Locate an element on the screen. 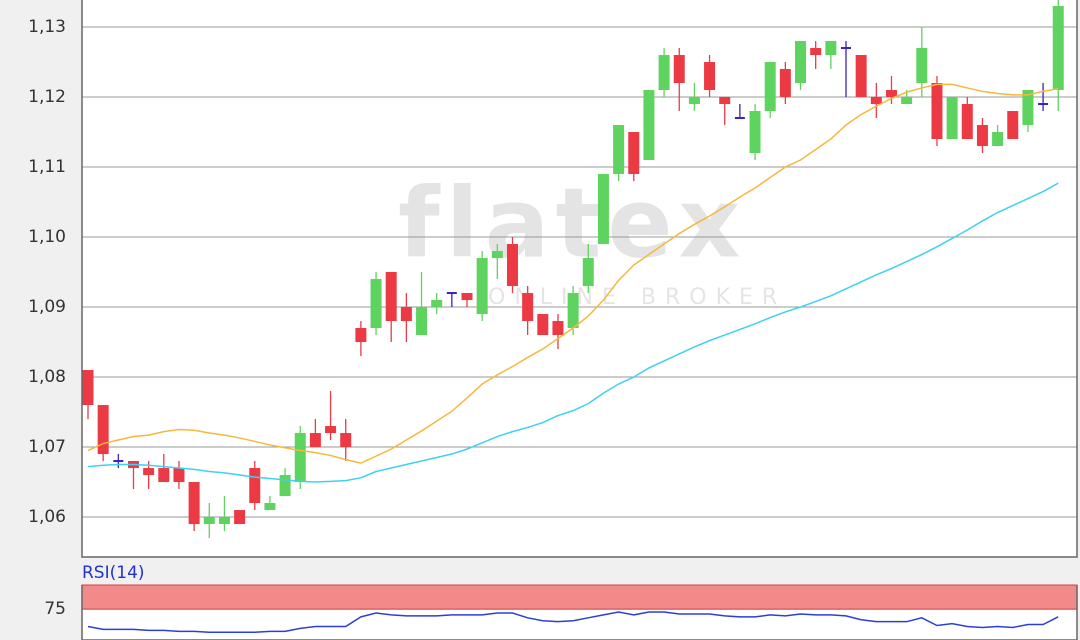 Image resolution: width=1080 pixels, height=640 pixels. rsi-title: RSI(14) is located at coordinates (113, 573).